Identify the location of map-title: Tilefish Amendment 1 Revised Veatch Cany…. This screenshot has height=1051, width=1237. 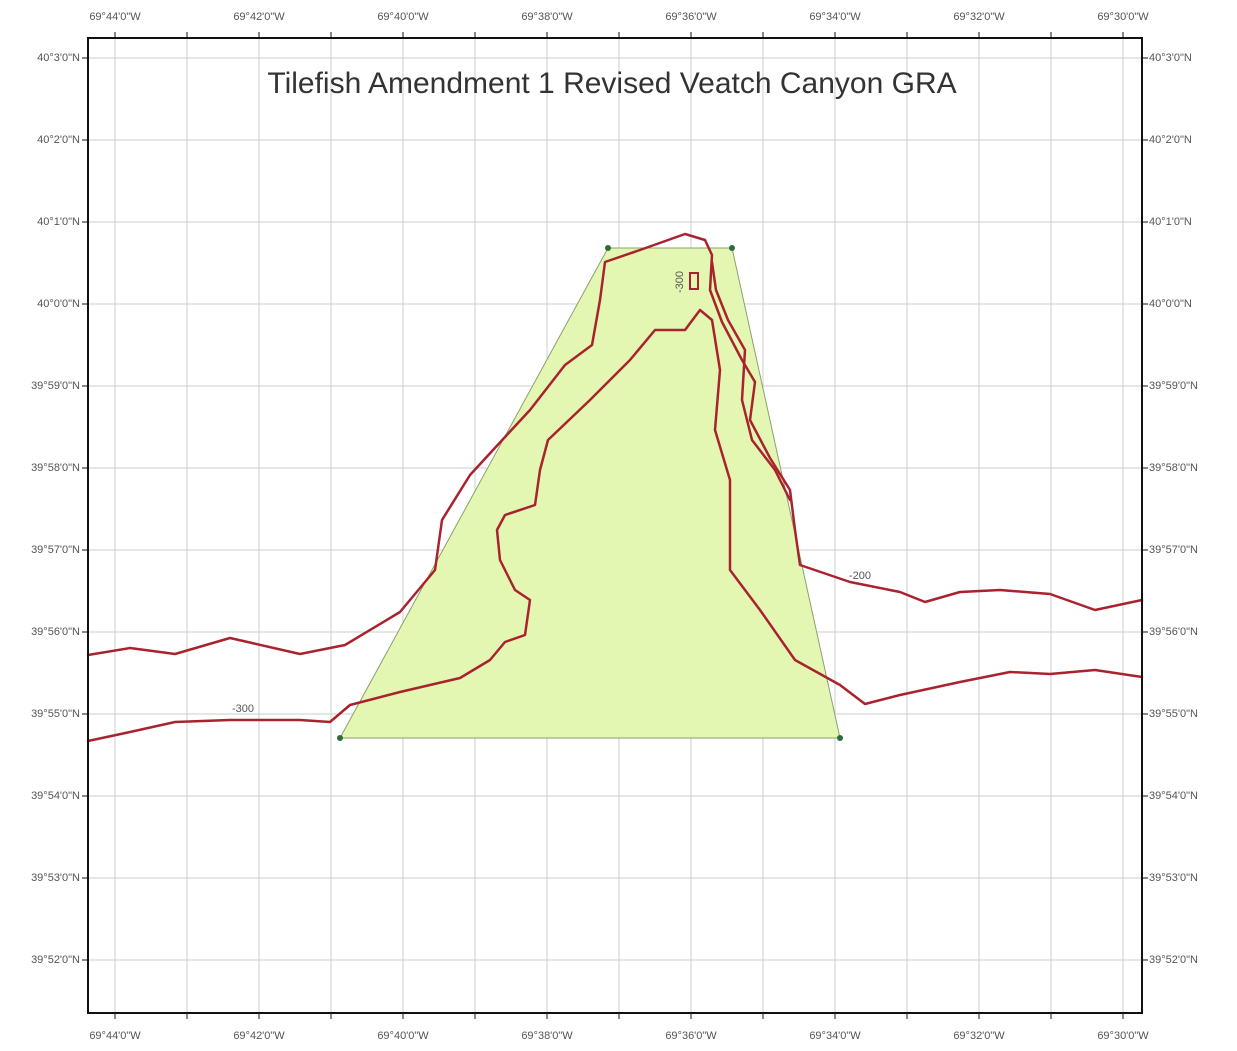
(611, 83).